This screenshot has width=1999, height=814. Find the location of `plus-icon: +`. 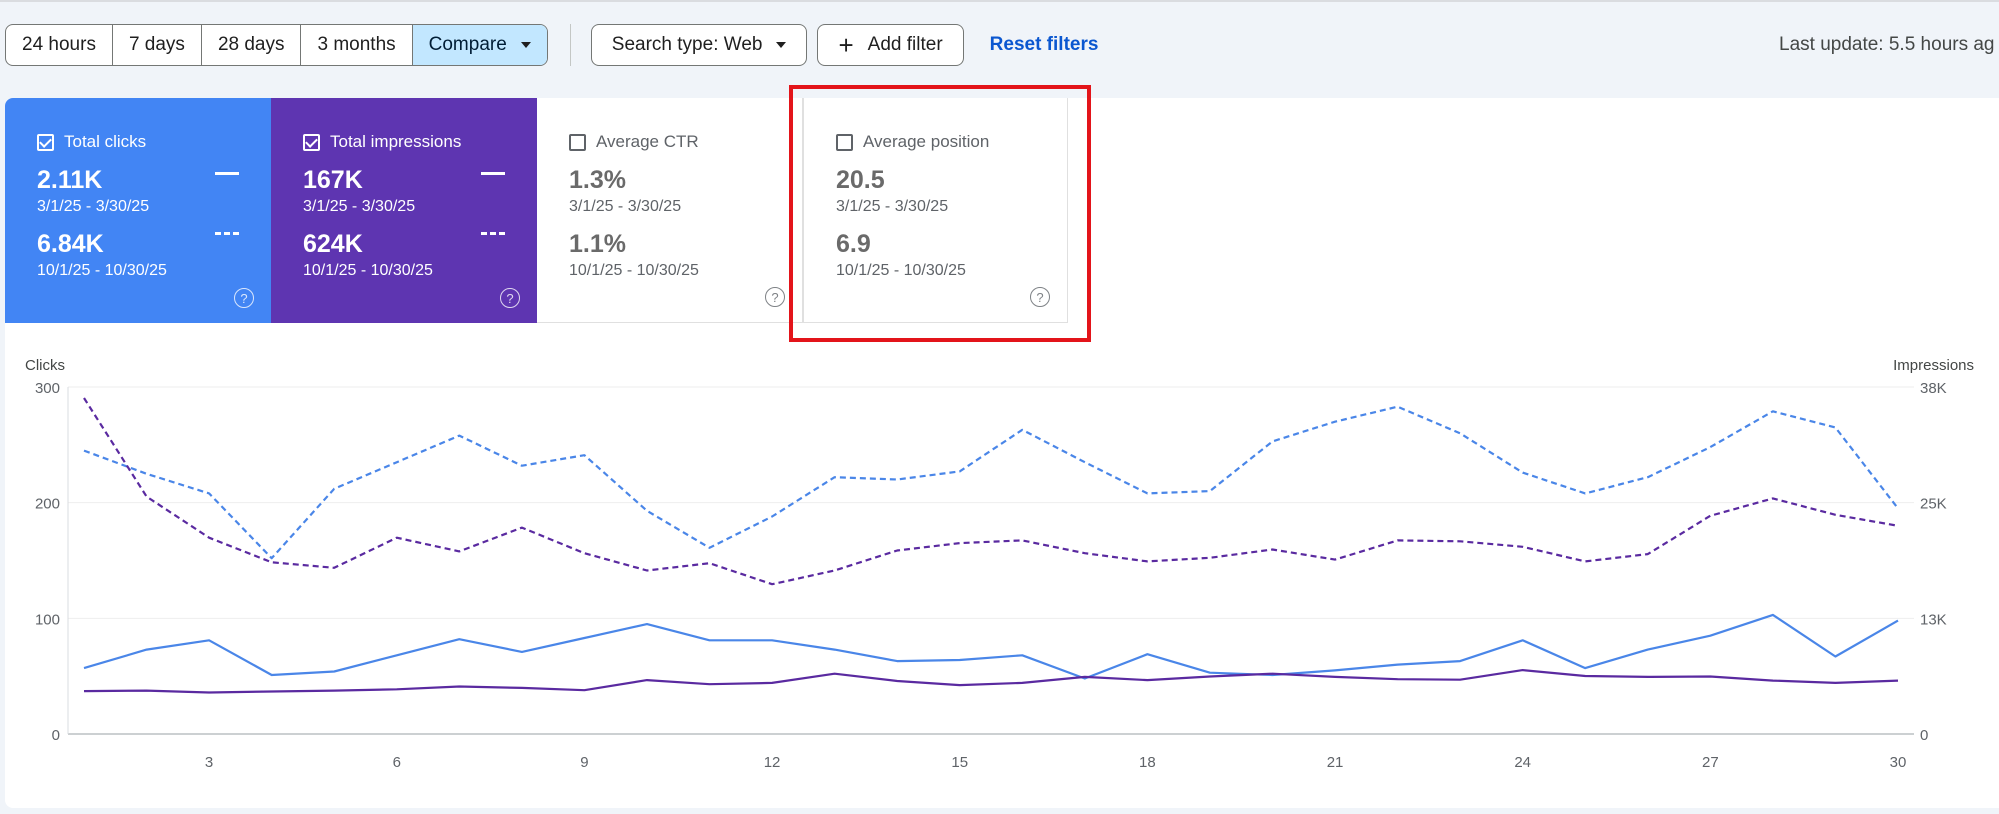

plus-icon: + is located at coordinates (846, 45).